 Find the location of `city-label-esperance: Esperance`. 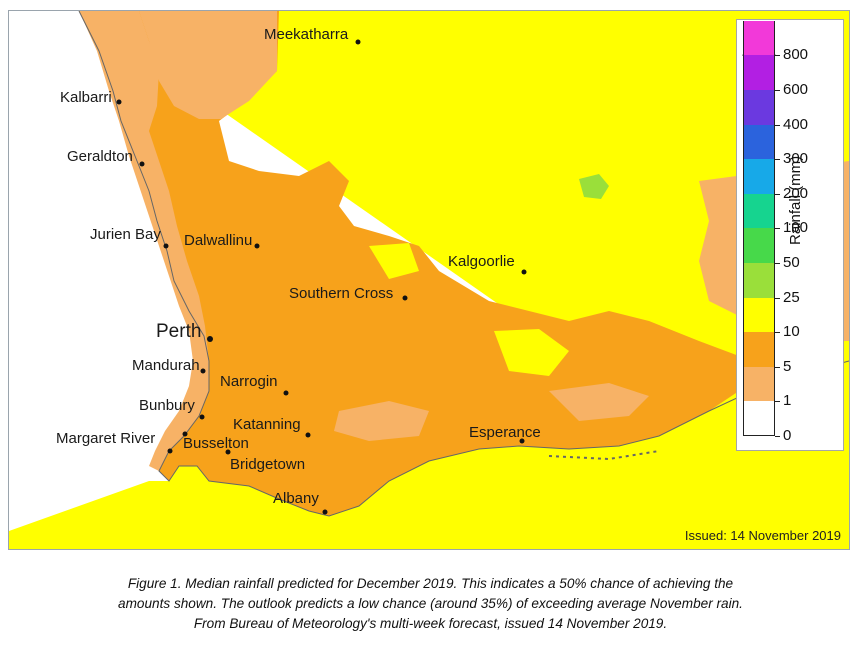

city-label-esperance: Esperance is located at coordinates (505, 432).